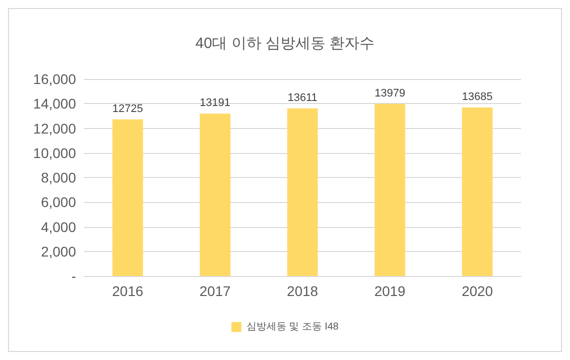 The image size is (570, 360). Describe the element at coordinates (128, 291) in the screenshot. I see `x-tick-label: 2016` at that location.